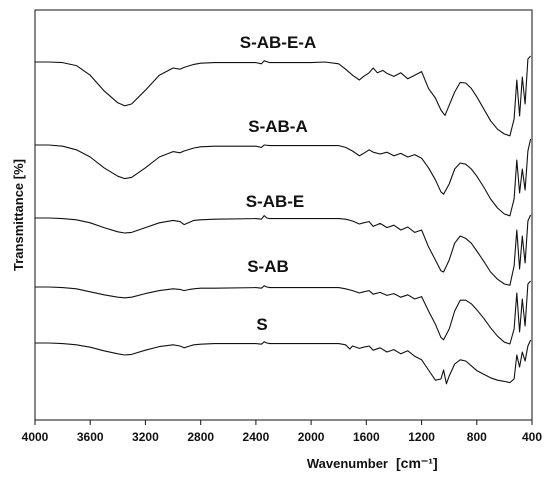  I want to click on x-tick-label-0: 4000, so click(35, 437).